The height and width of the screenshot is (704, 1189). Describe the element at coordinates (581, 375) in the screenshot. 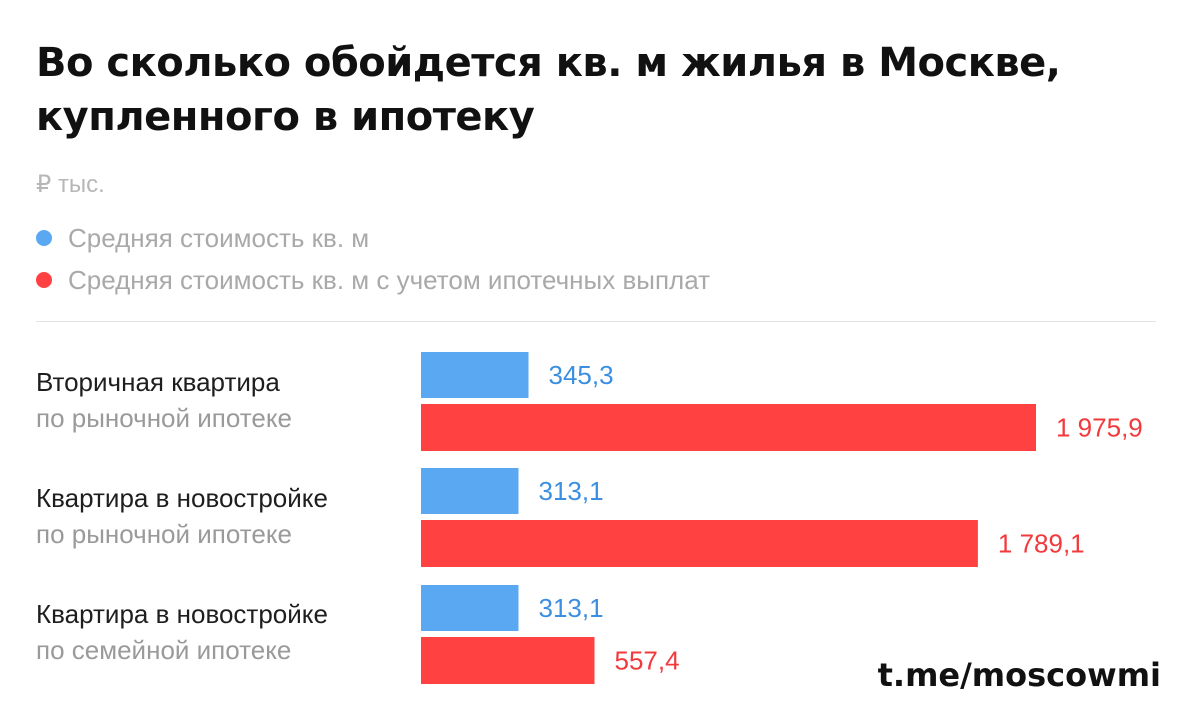

I see `data-label-blue-0: 345,3` at that location.